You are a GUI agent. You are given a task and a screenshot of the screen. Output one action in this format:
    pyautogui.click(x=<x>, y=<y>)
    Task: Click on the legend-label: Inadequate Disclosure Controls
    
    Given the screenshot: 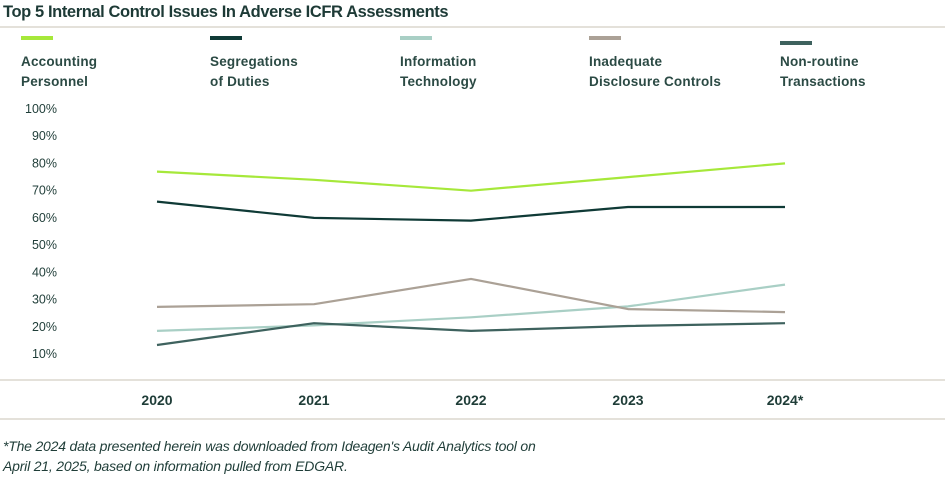 What is the action you would take?
    pyautogui.click(x=655, y=71)
    